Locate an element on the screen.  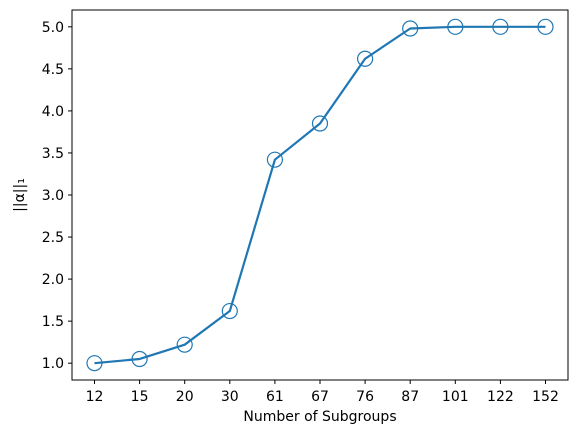
y-tick-label: 2.5 is located at coordinates (53, 238).